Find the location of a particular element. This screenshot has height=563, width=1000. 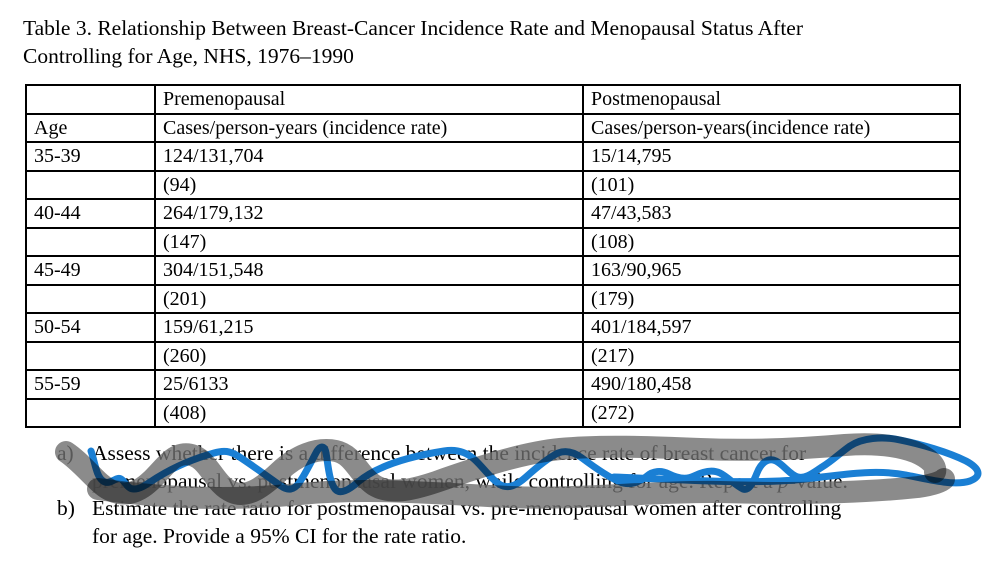

table-row: 55-59 25/6133 490/180,458 is located at coordinates (493, 384).